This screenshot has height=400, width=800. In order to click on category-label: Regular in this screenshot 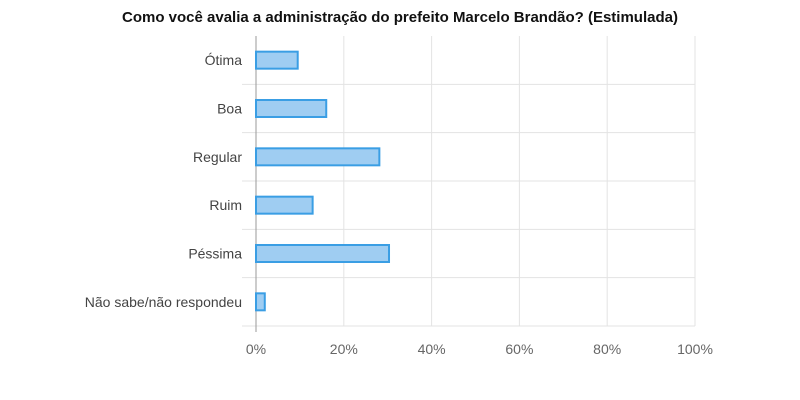, I will do `click(217, 157)`.